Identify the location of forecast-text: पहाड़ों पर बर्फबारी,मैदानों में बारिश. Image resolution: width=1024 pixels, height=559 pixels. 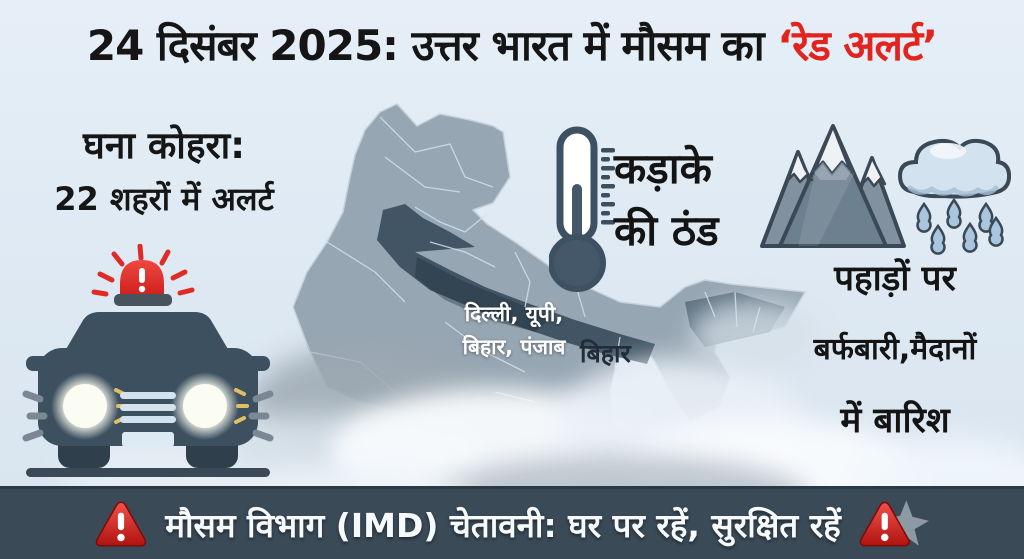
(895, 348).